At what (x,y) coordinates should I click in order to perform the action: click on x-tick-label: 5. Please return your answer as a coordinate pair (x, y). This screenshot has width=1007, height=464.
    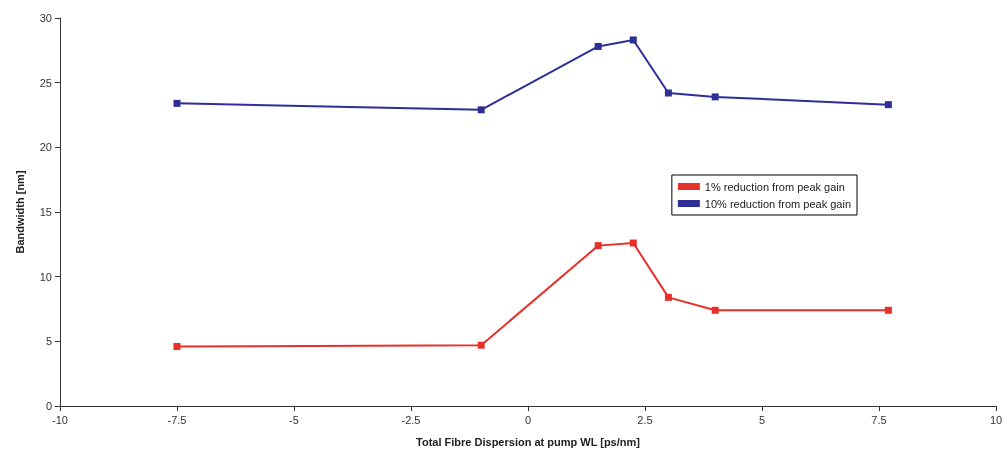
    Looking at the image, I should click on (762, 419).